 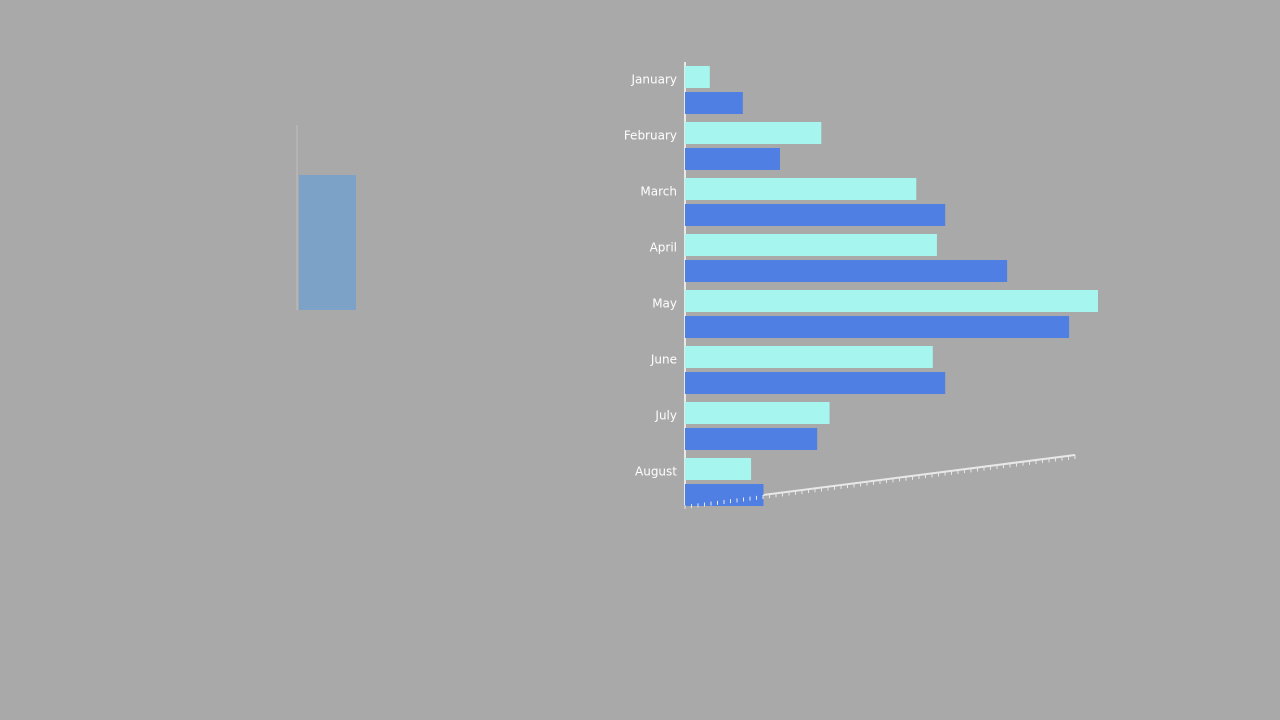 I want to click on faded-panel, so click(x=327, y=242).